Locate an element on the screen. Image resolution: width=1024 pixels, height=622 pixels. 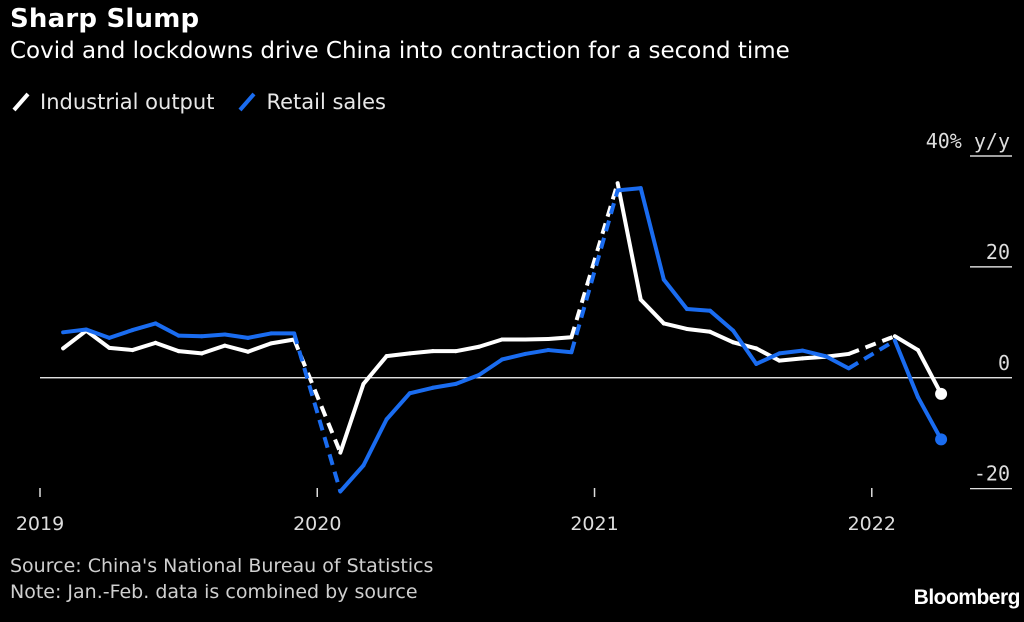
chart-title: Sharp Slump is located at coordinates (105, 19).